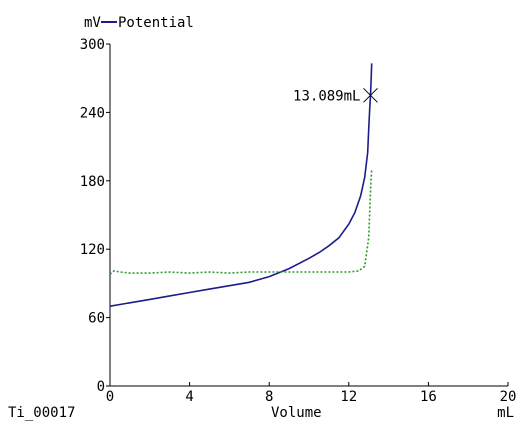 Image resolution: width=518 pixels, height=423 pixels. What do you see at coordinates (428, 397) in the screenshot?
I see `x-tick-label: 16` at bounding box center [428, 397].